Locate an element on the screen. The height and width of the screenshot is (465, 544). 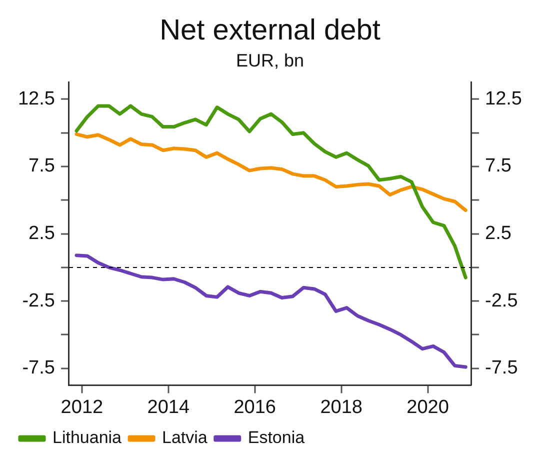
x-tick-label: 2020 is located at coordinates (427, 407).